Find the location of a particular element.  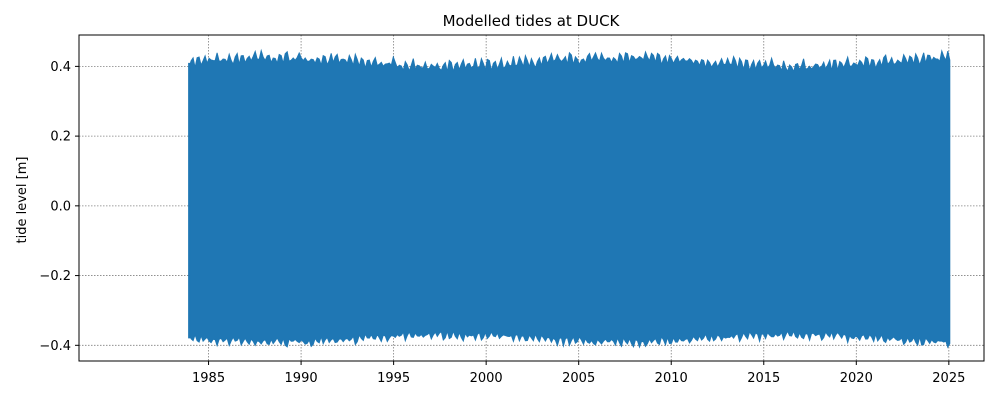

x-tick-label: 2015 is located at coordinates (763, 378).